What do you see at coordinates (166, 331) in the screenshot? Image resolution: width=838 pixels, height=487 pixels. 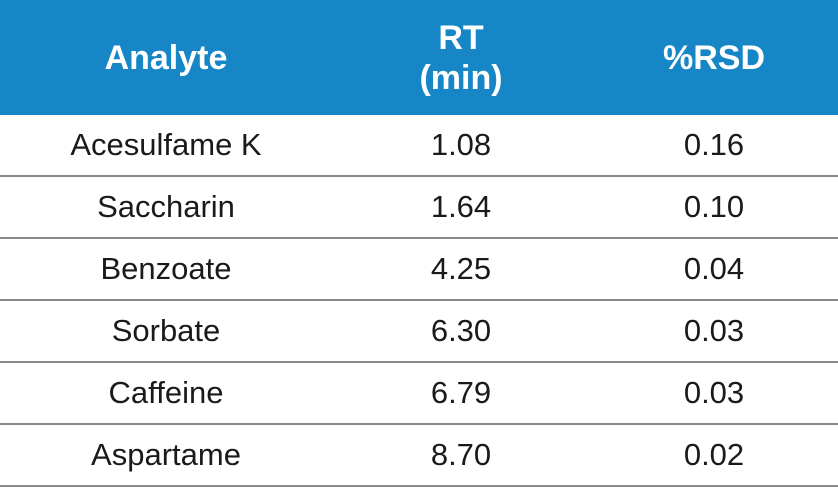 I see `cell-analyte: Sorbate` at bounding box center [166, 331].